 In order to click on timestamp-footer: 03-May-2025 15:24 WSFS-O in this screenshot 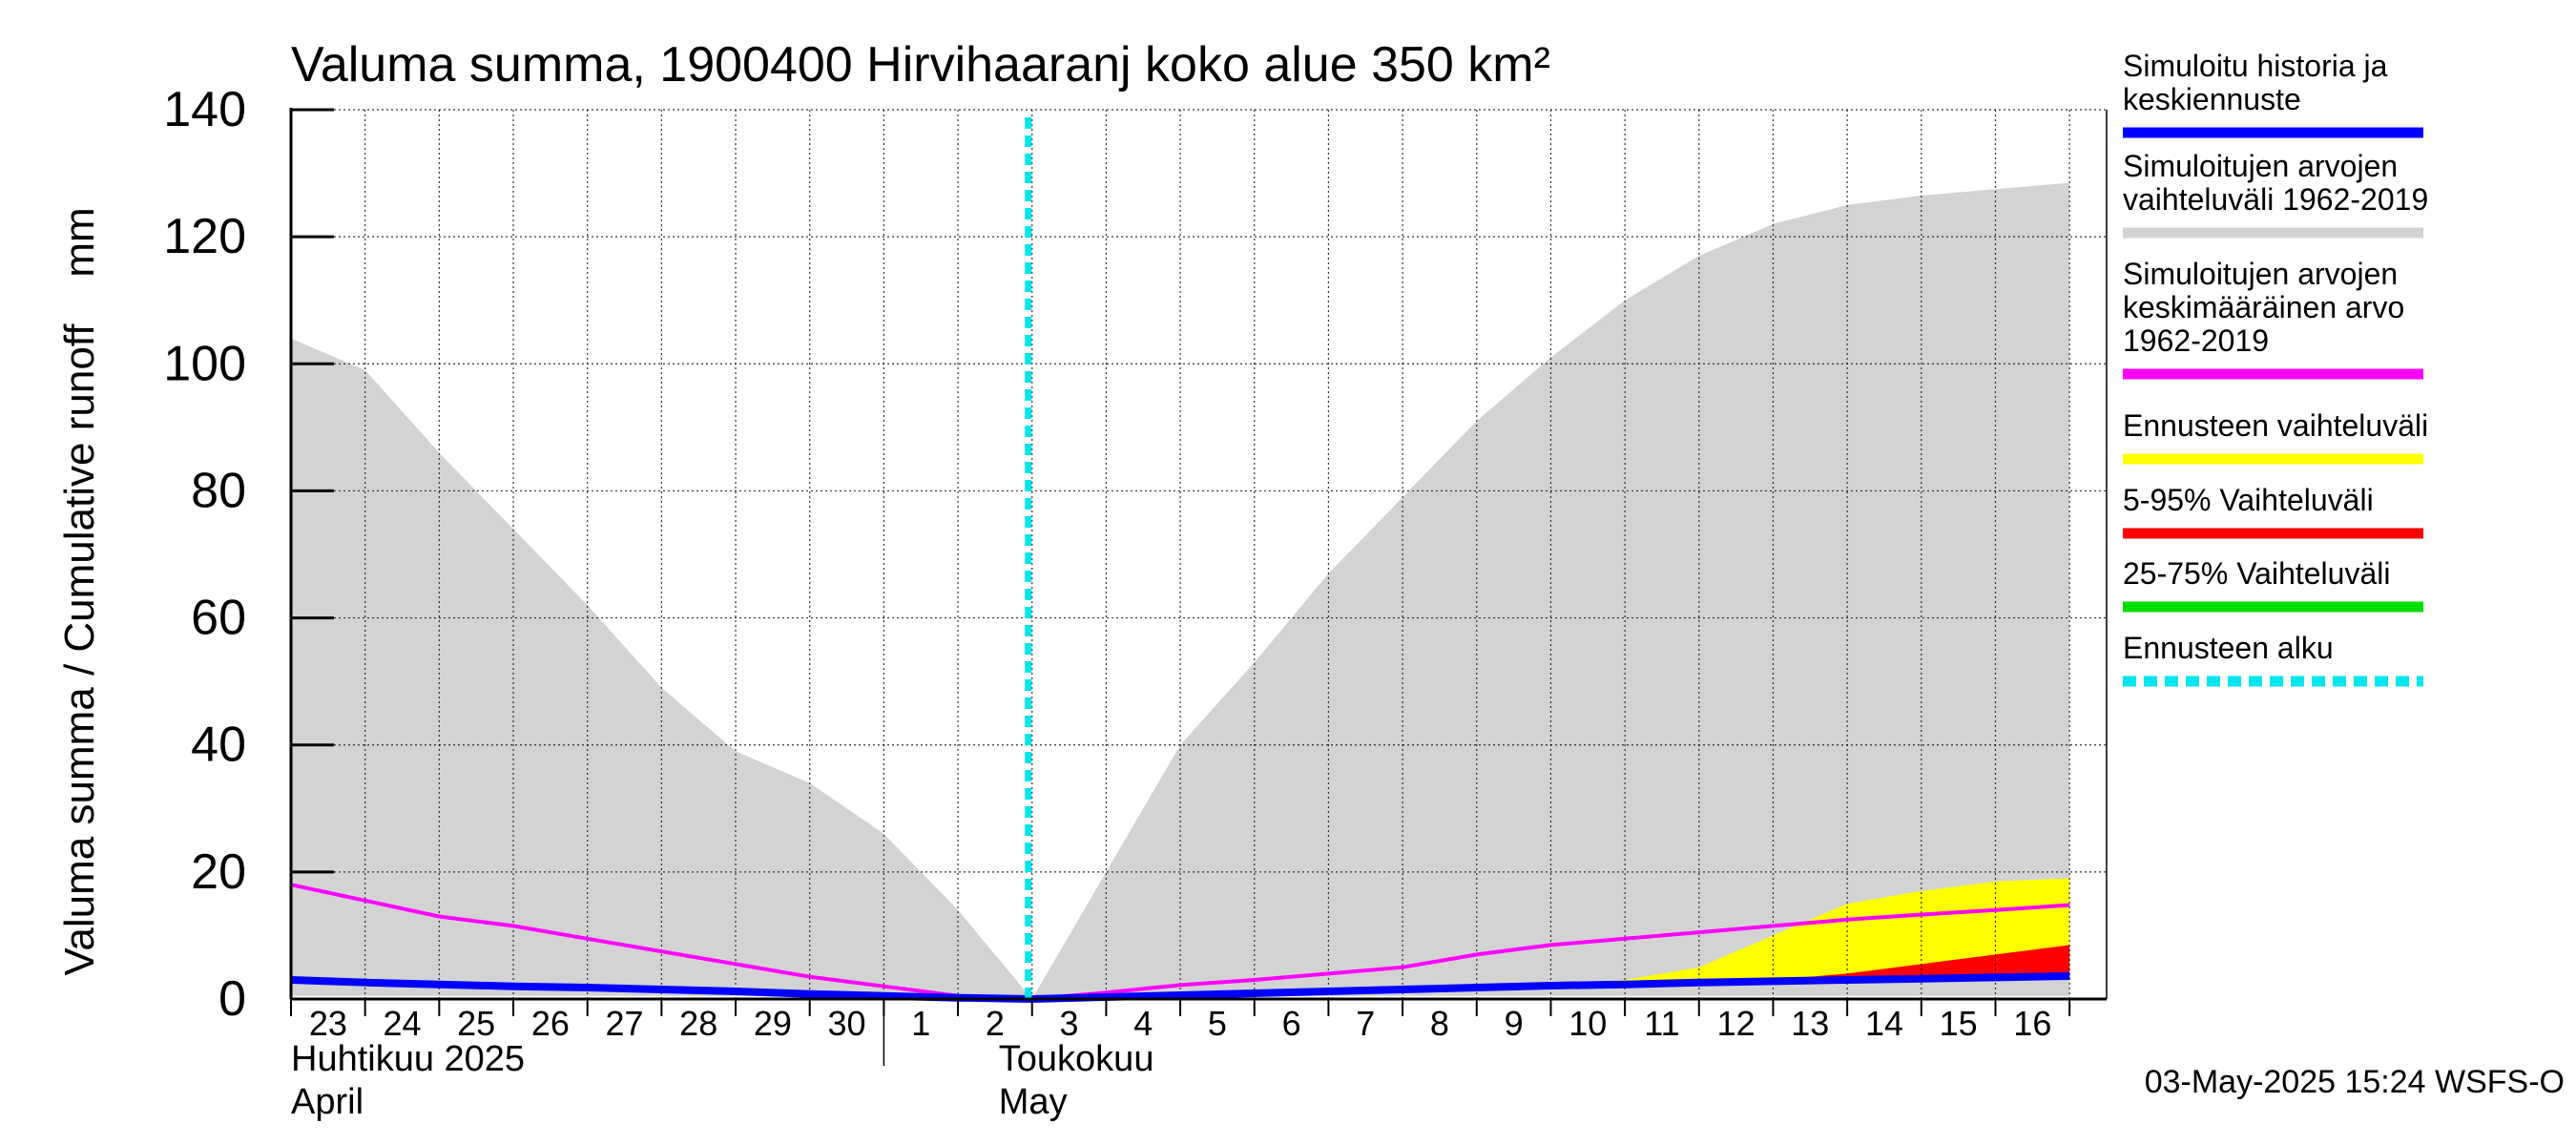, I will do `click(2355, 1082)`.